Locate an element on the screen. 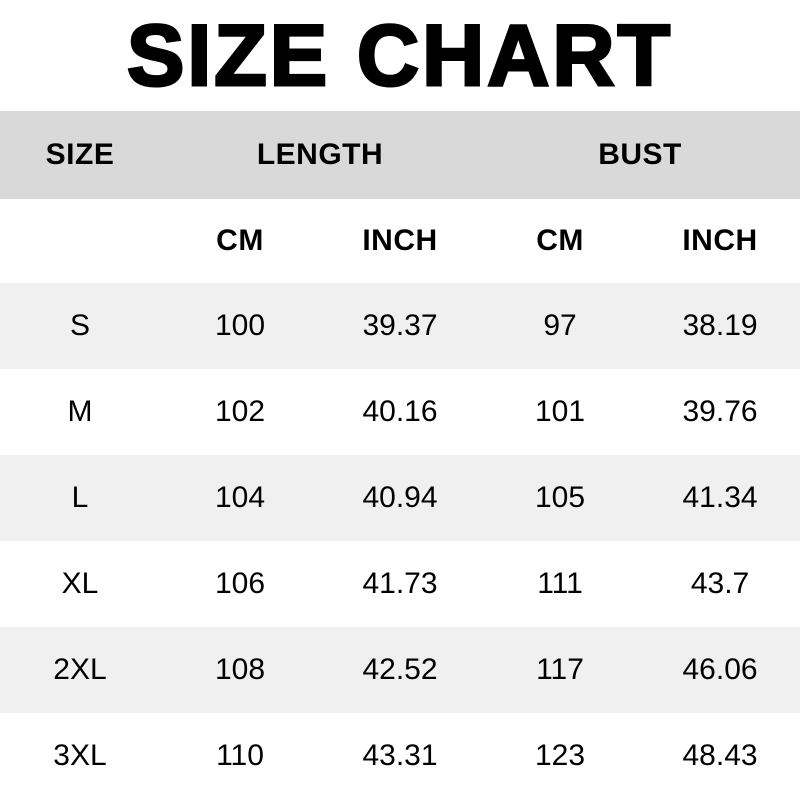 The image size is (800, 800). table-row-xl: XL 106 41.73 111 43.7 is located at coordinates (400, 584).